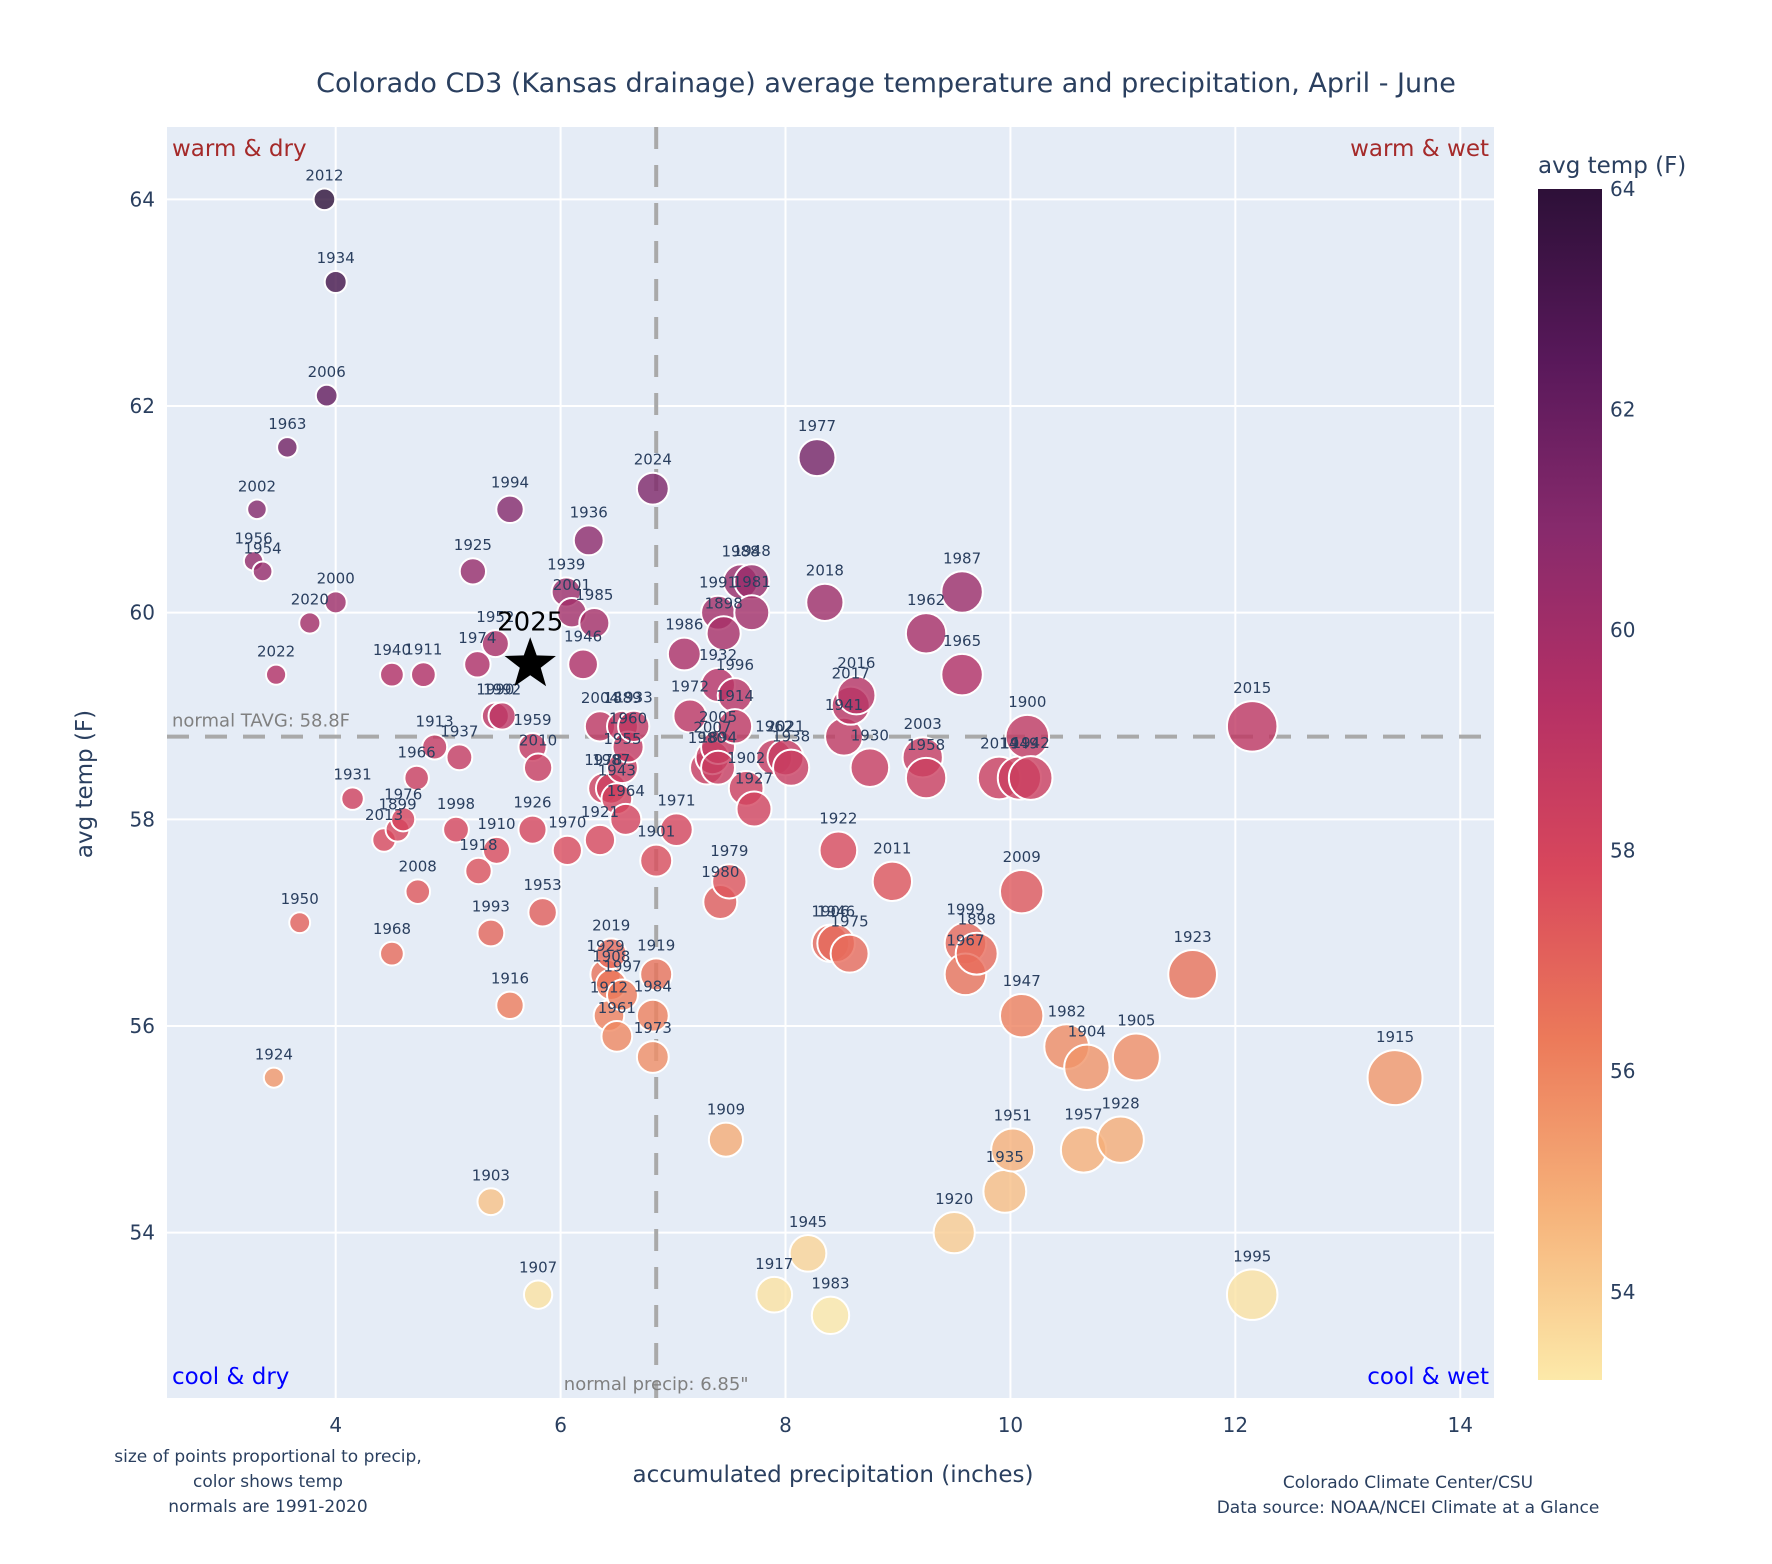 This screenshot has height=1564, width=1772. I want to click on point-1907, so click(538, 1294).